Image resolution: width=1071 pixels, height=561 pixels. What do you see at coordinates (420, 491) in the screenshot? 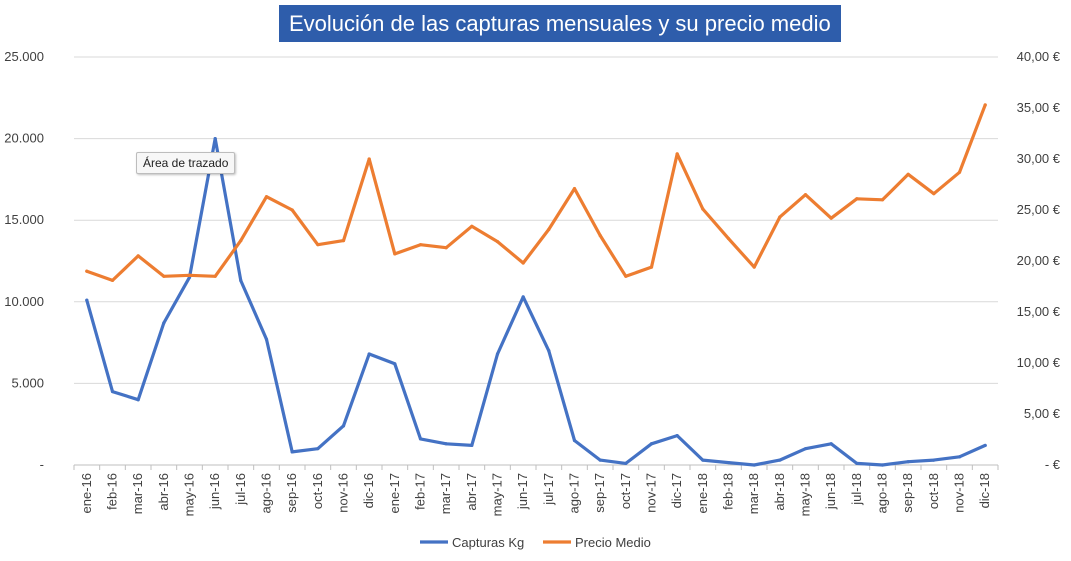
I see `x-tick-label: feb-17` at bounding box center [420, 491].